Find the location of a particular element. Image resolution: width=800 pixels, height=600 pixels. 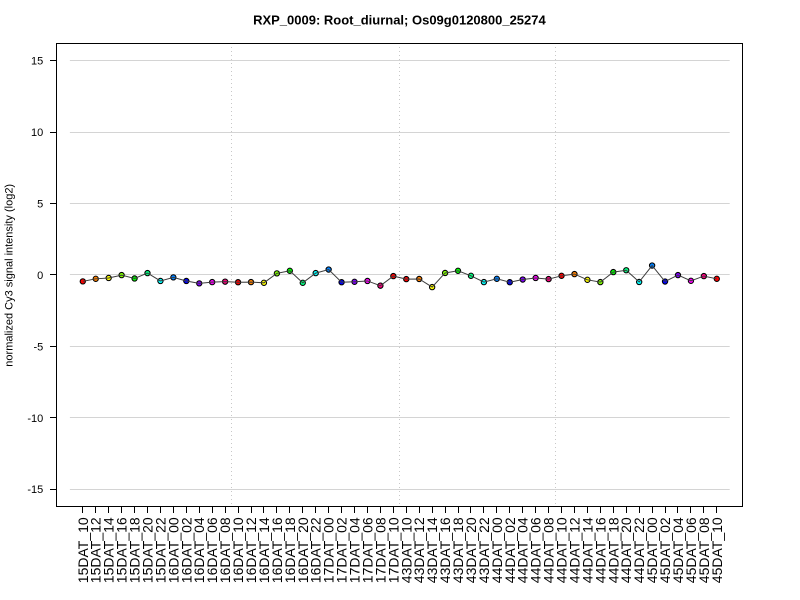

svg-text: 17DAT_06 is located at coordinates (367, 550).